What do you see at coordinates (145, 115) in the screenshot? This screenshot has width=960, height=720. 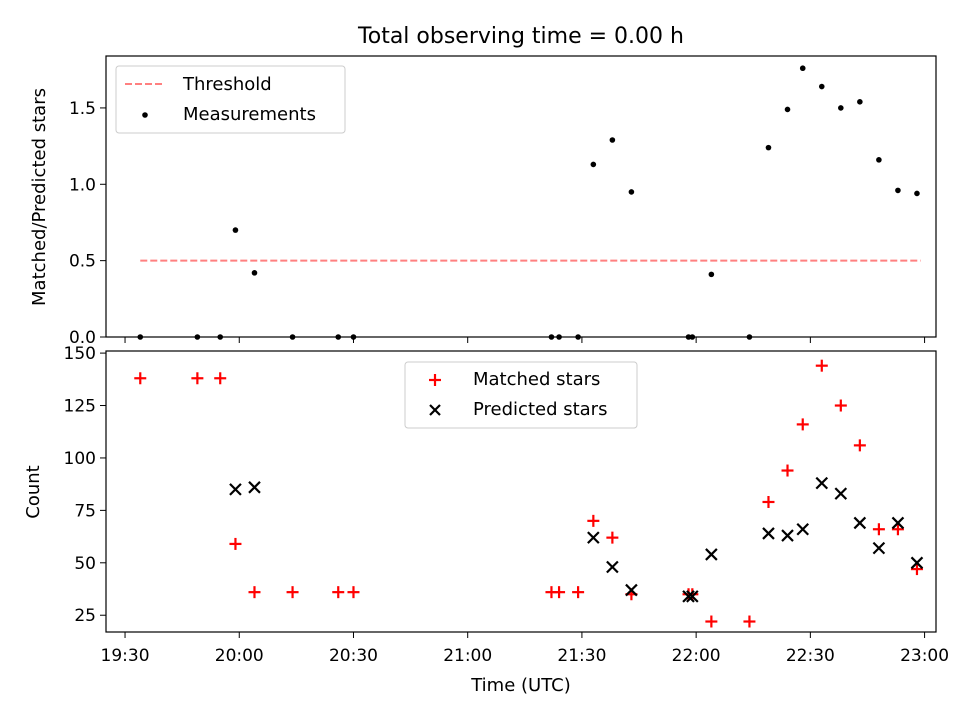 I see `legend-measurements-swatch` at bounding box center [145, 115].